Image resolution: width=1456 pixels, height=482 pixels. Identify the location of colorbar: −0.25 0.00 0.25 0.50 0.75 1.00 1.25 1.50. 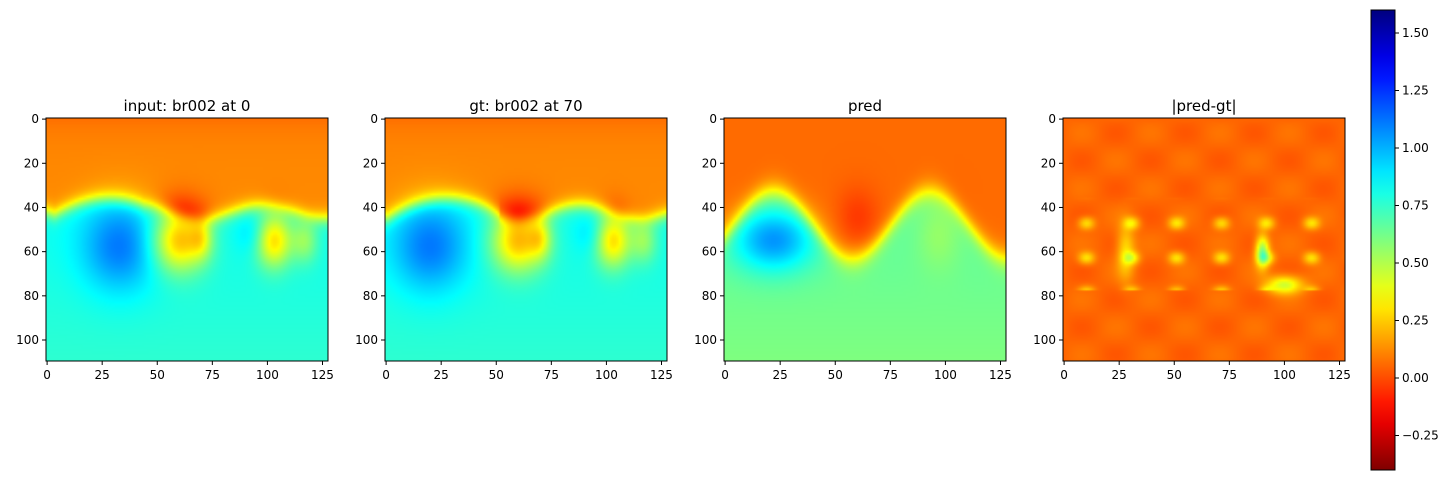
(1404, 240).